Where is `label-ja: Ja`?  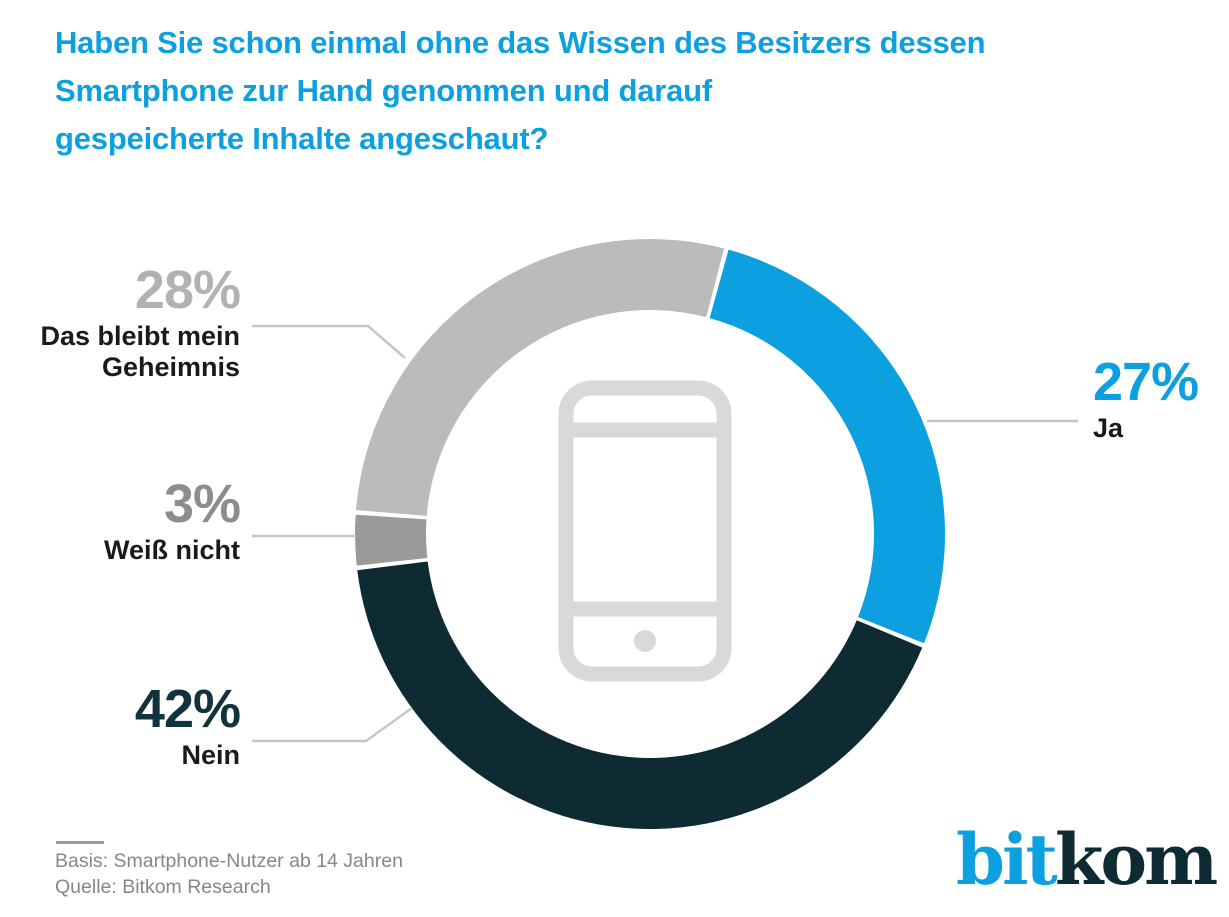 label-ja: Ja is located at coordinates (1108, 428).